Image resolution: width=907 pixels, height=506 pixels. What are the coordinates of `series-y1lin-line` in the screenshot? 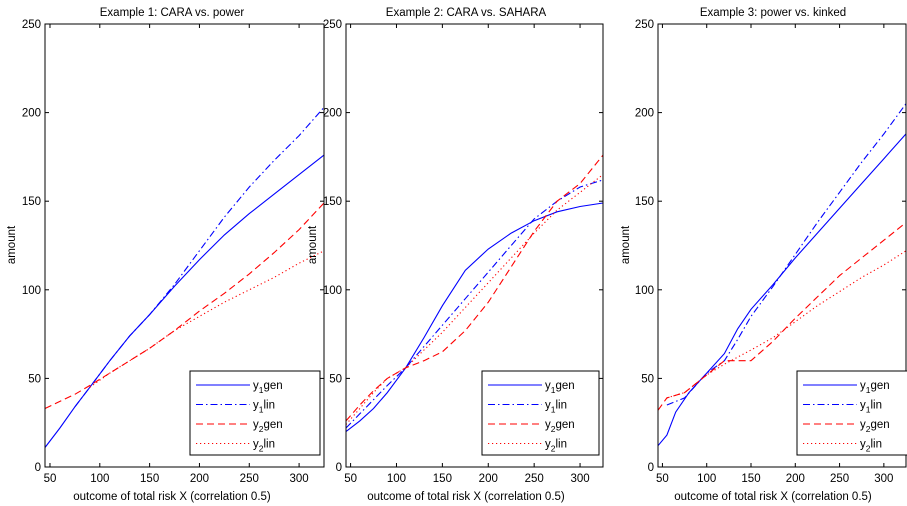 It's located at (474, 304).